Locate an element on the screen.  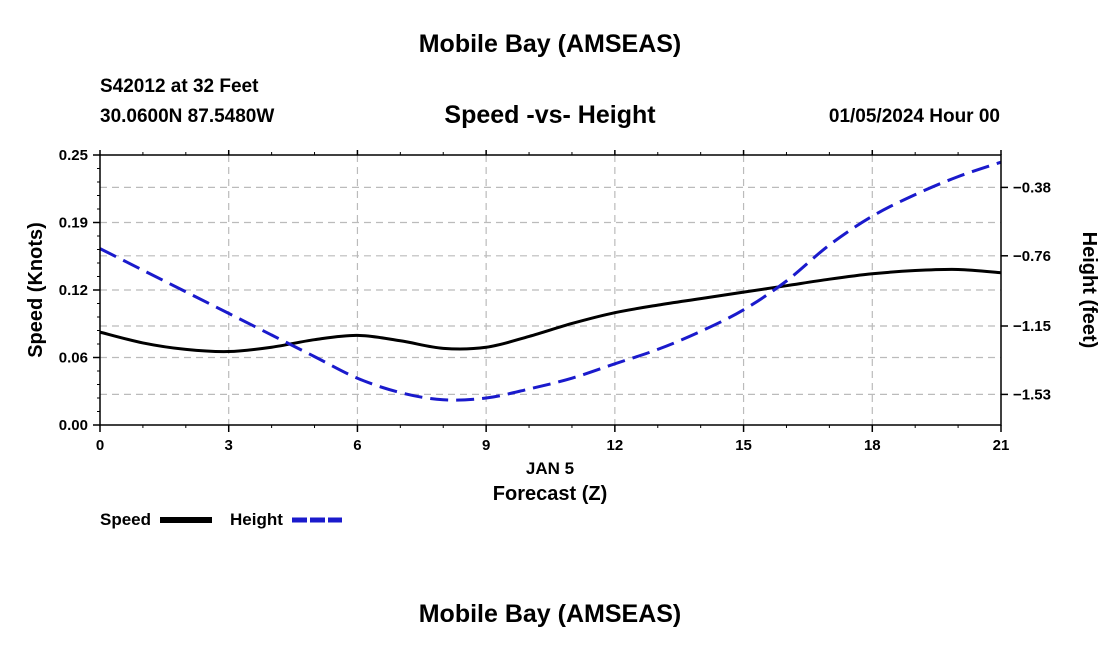
legend-height-label: Height is located at coordinates (256, 519).